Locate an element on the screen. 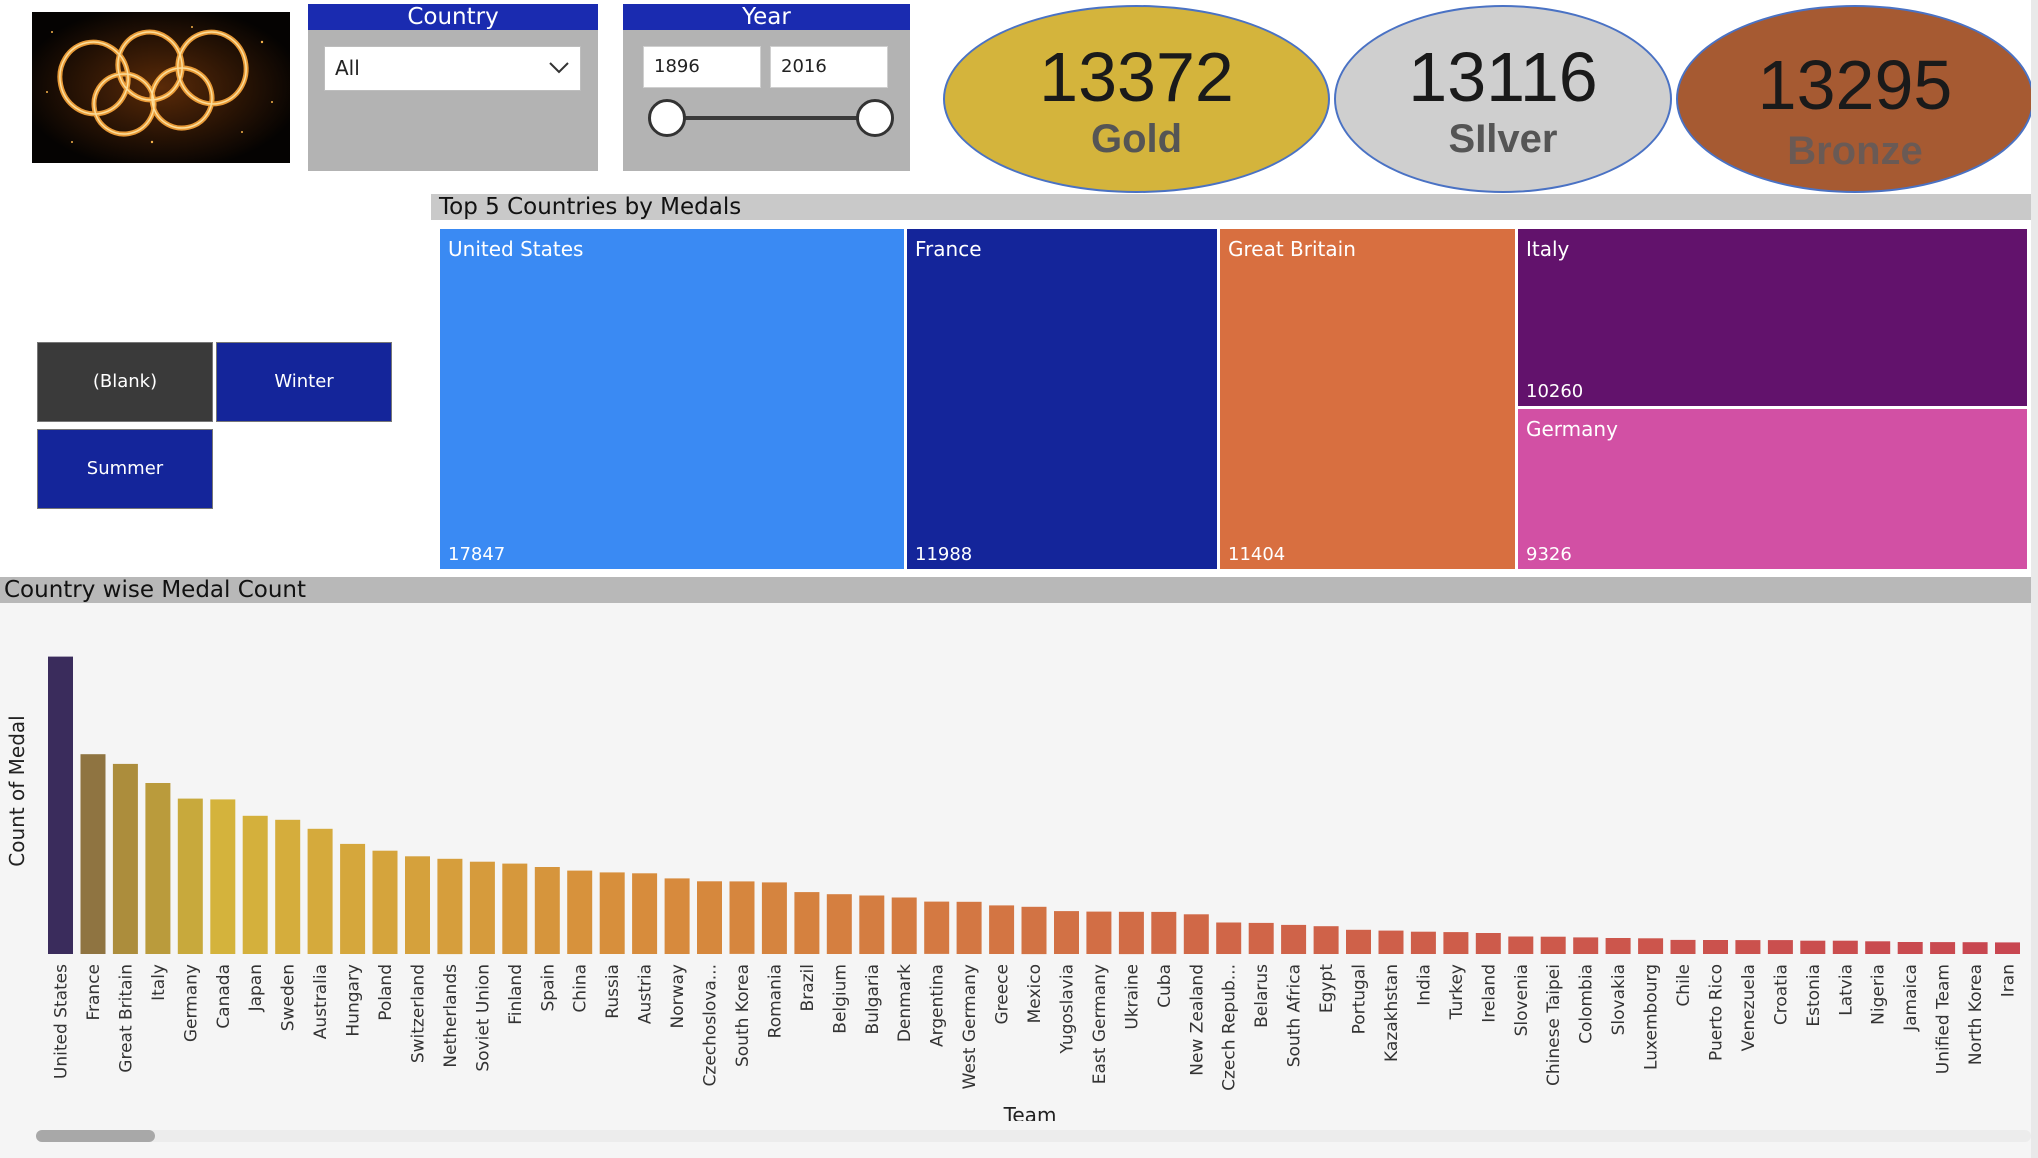 This screenshot has height=1158, width=2038. bar-mexico is located at coordinates (1034, 930).